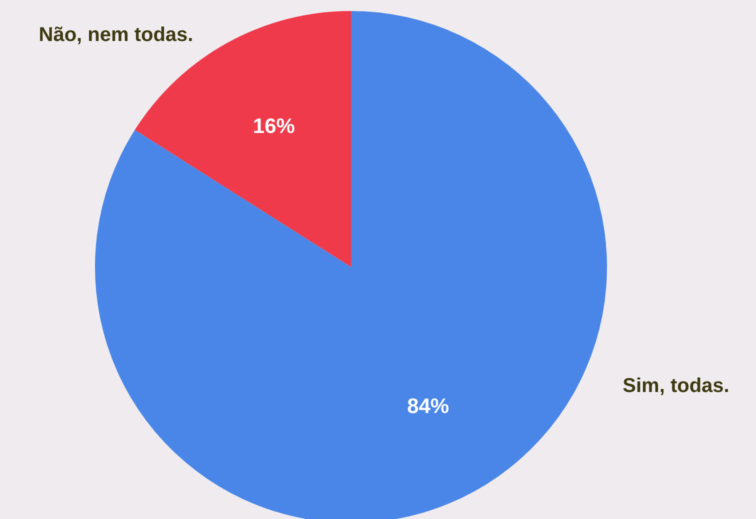 The image size is (756, 519). I want to click on slice-label: Não, nem todas., so click(116, 35).